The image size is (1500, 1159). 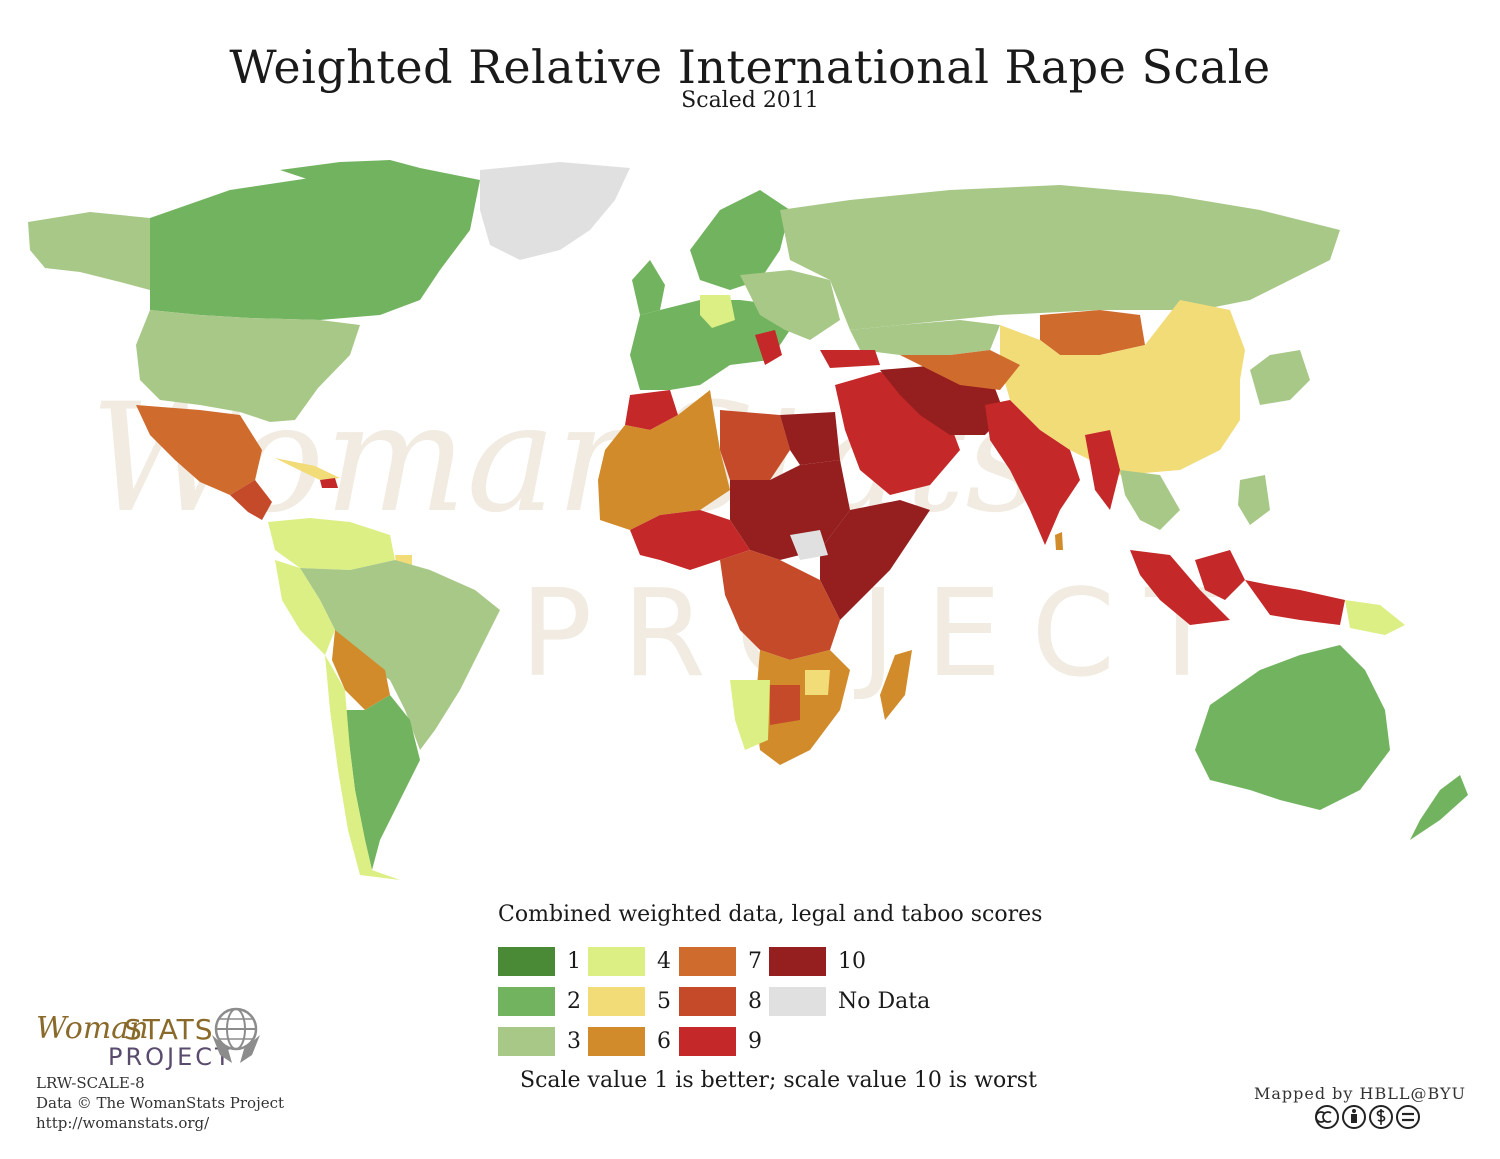 What do you see at coordinates (850, 359) in the screenshot?
I see `region-turkey` at bounding box center [850, 359].